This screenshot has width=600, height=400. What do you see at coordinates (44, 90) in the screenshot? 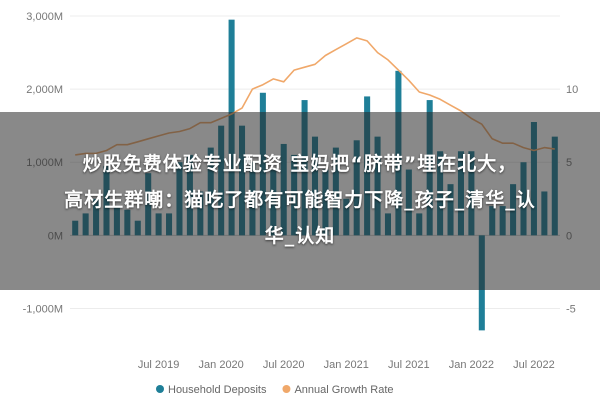
I see `y-left-tick-label: 2,000M` at bounding box center [44, 90].